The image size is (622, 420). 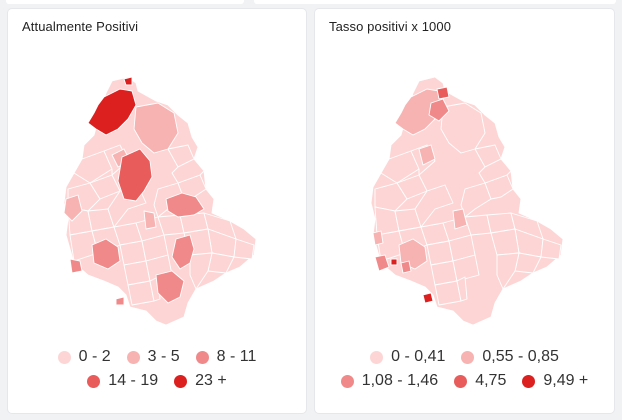 I want to click on map-legend: 0 - 2 3 - 5 8 - 11 14 - 19 23 +, so click(x=157, y=369).